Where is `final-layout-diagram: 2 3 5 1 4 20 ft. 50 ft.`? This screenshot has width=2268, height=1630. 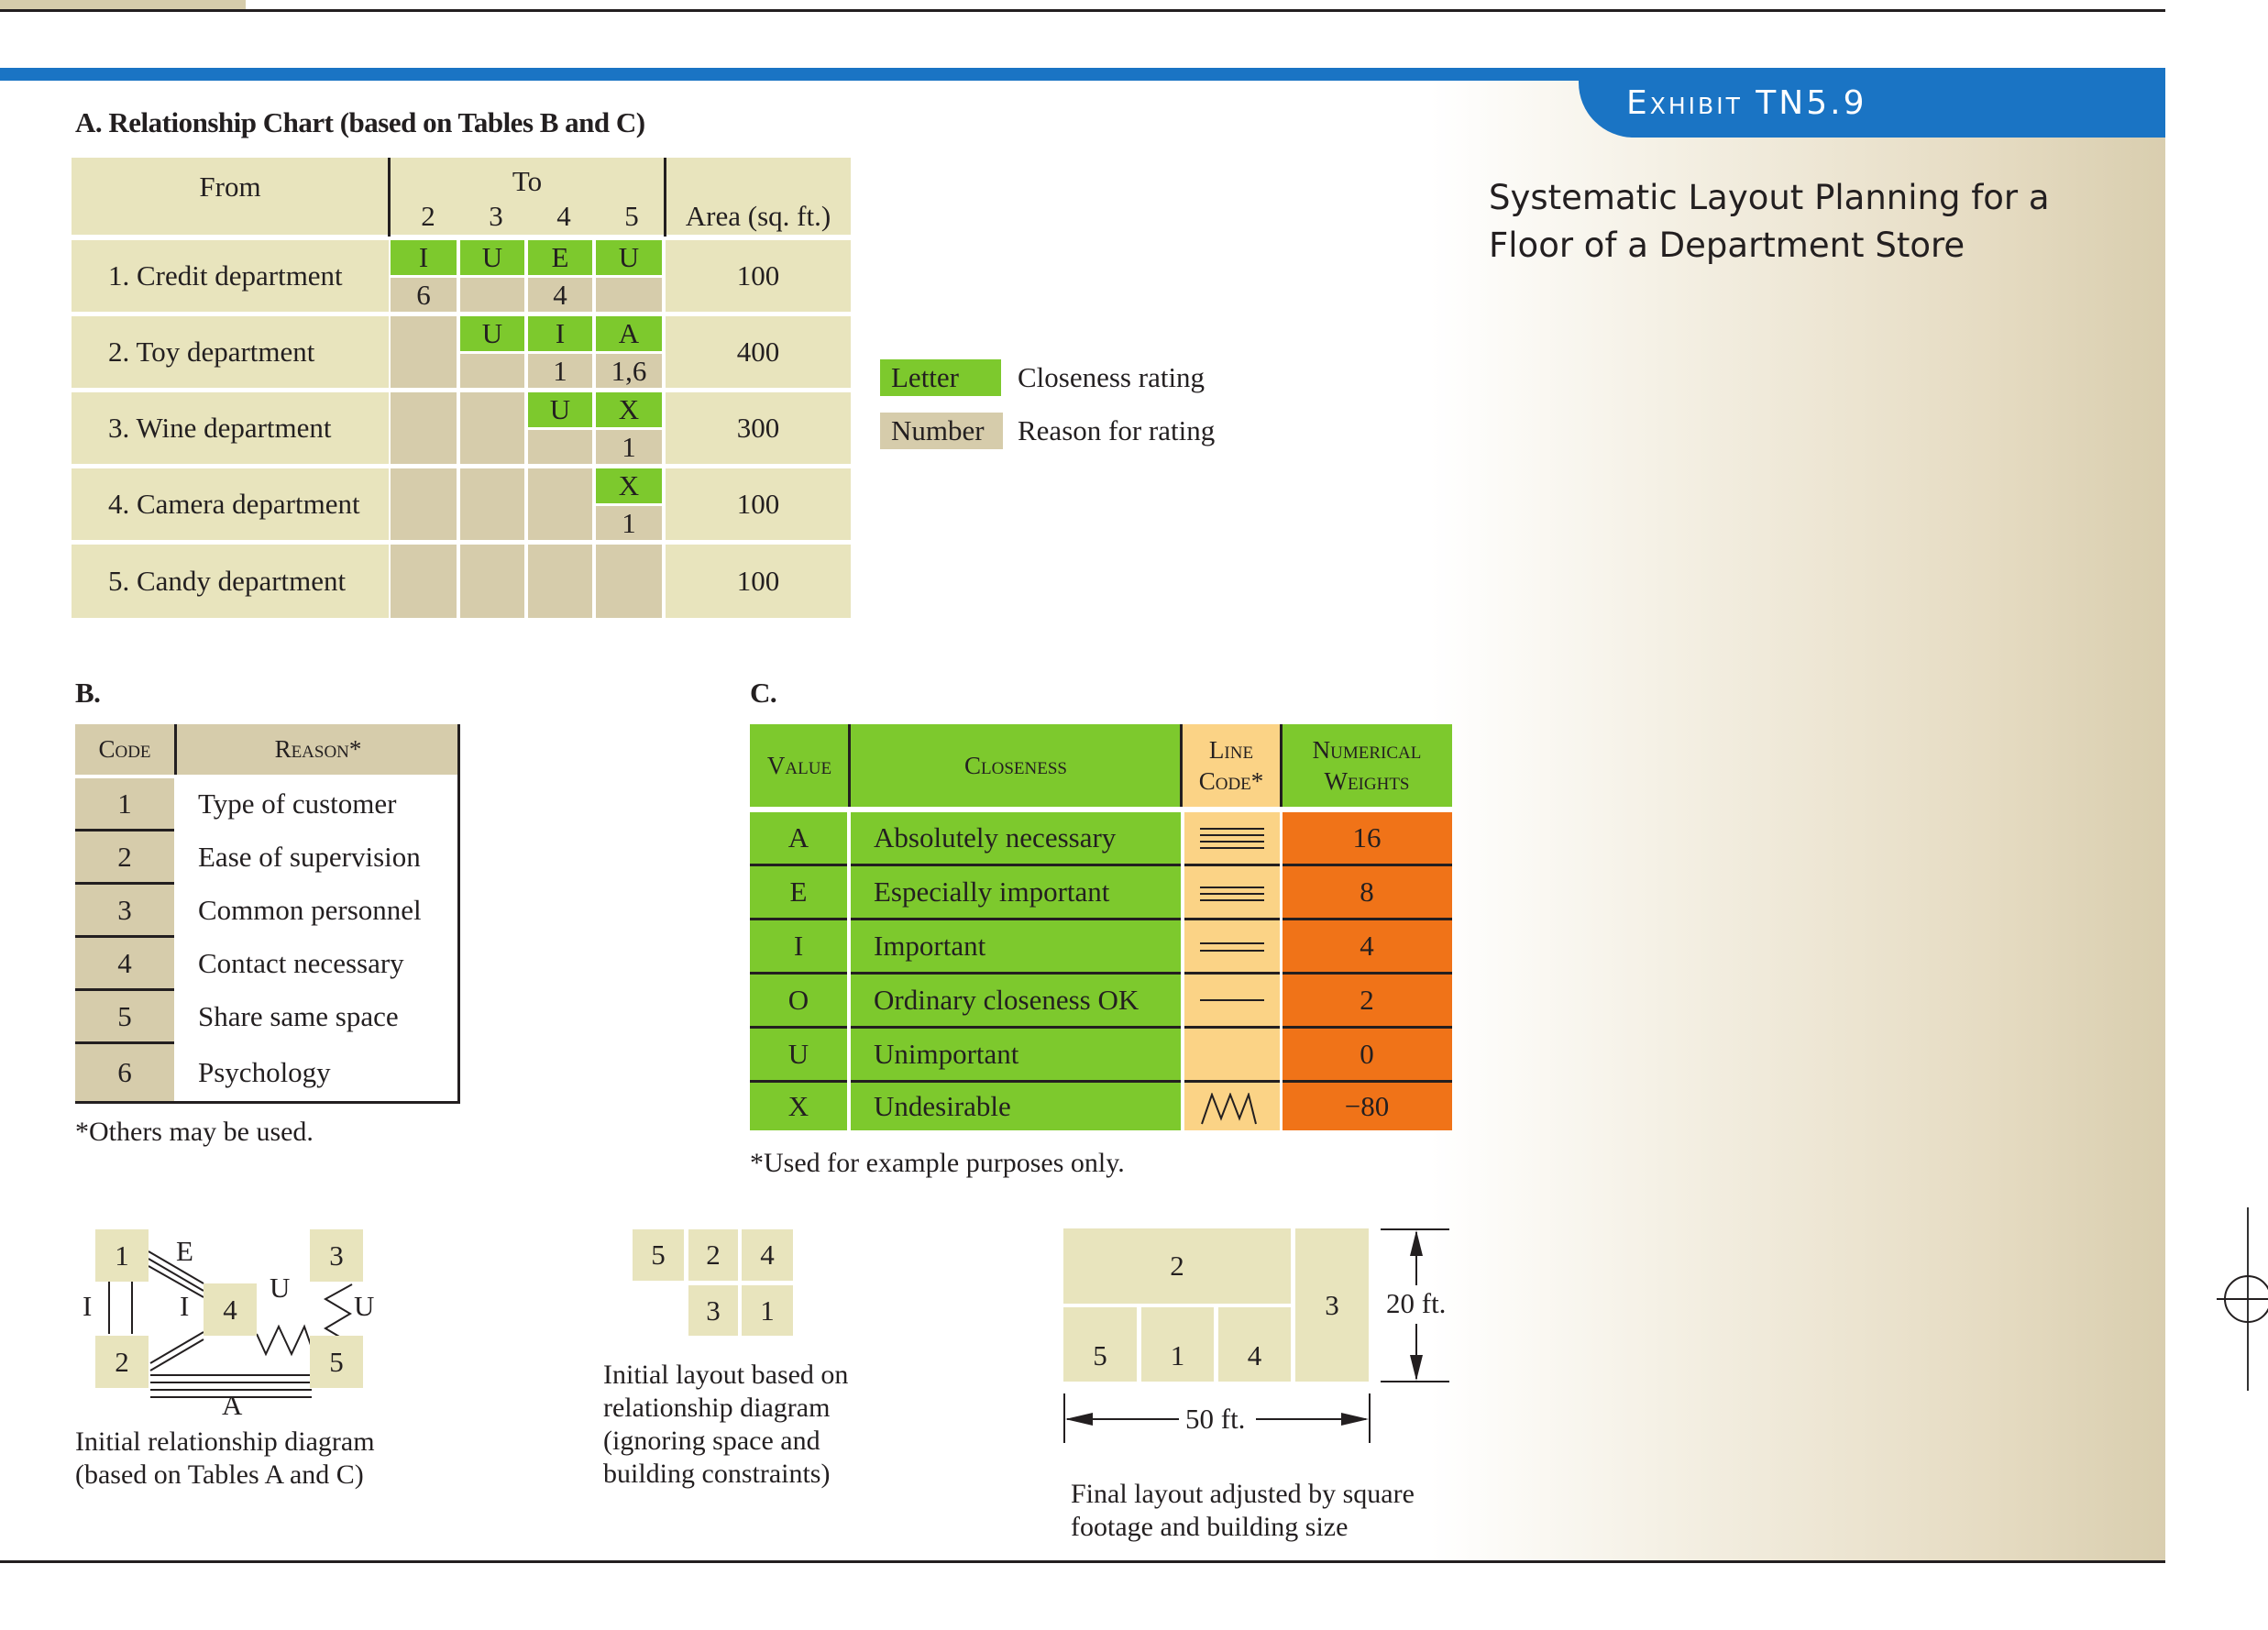
final-layout-diagram: 2 3 5 1 4 20 ft. 50 ft. is located at coordinates (1260, 1338).